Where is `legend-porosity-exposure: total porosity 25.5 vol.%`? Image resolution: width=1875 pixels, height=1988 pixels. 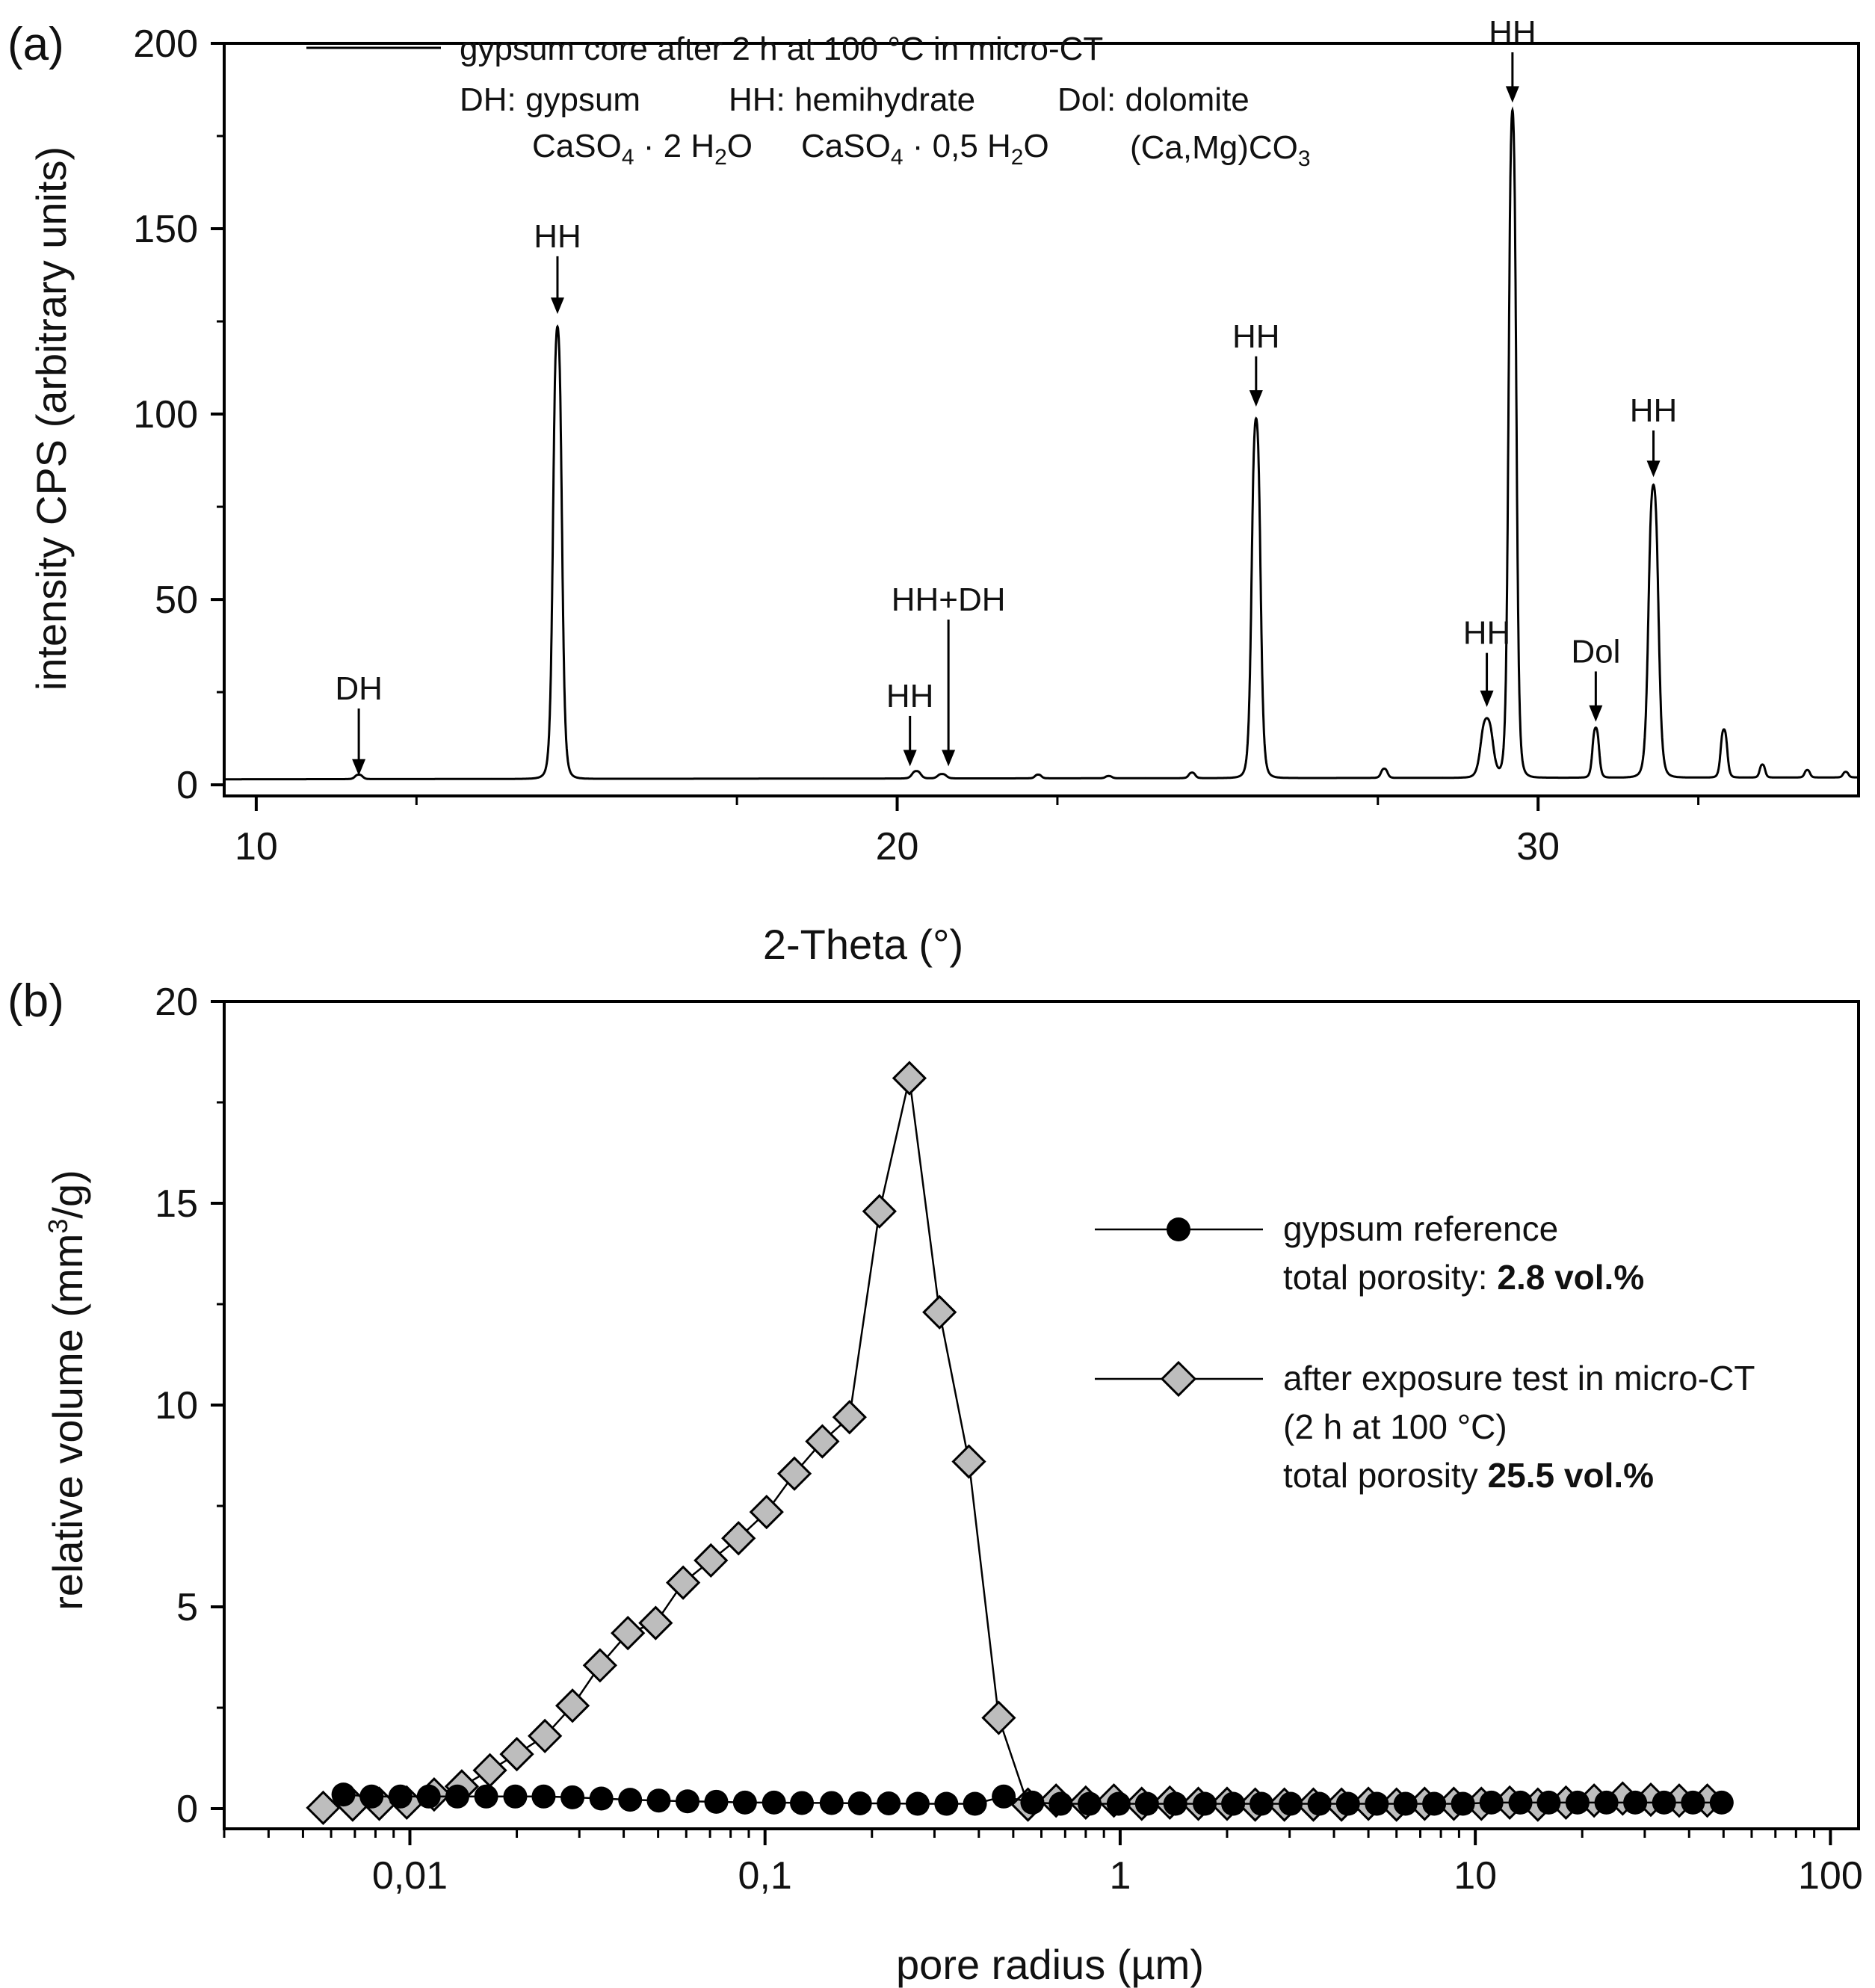
legend-porosity-exposure: total porosity 25.5 vol.% is located at coordinates (1468, 1475).